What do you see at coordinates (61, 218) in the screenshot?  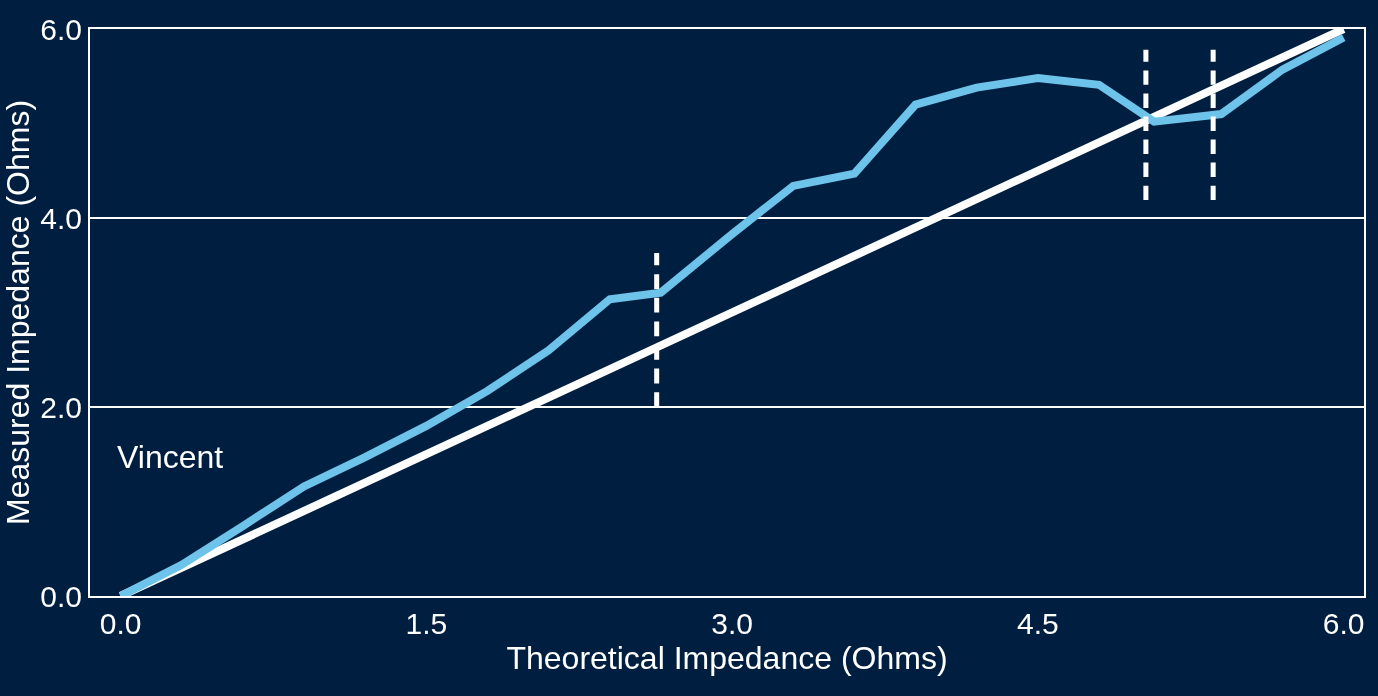 I see `y-tick-label: 4.0` at bounding box center [61, 218].